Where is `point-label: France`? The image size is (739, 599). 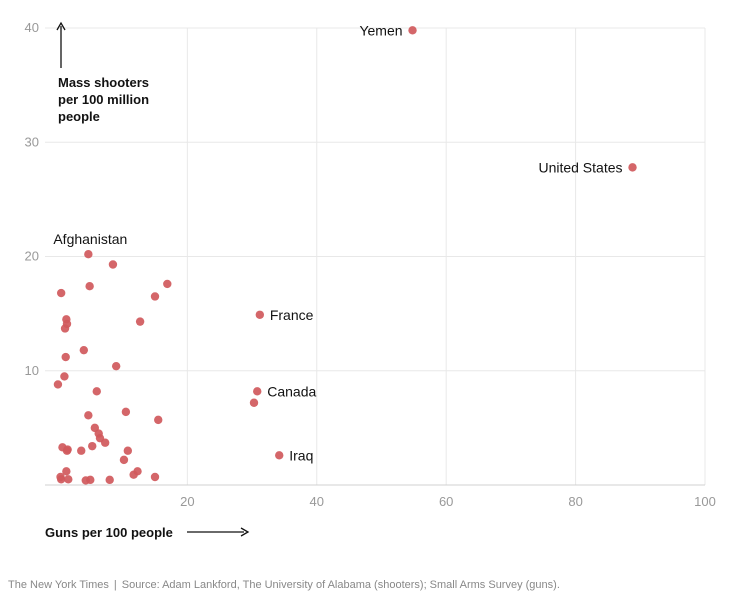
point-label: France is located at coordinates (292, 315).